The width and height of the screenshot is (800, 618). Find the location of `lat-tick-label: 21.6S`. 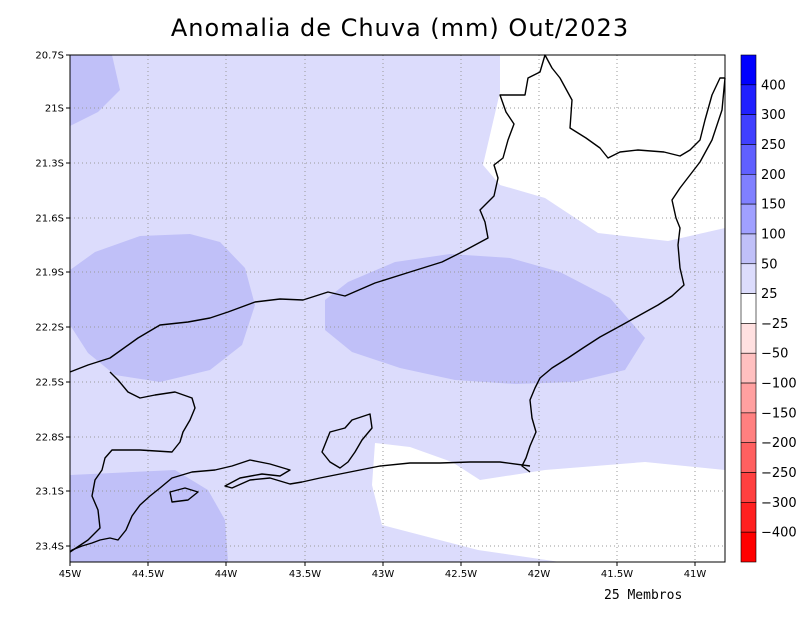

lat-tick-label: 21.6S is located at coordinates (49, 219).